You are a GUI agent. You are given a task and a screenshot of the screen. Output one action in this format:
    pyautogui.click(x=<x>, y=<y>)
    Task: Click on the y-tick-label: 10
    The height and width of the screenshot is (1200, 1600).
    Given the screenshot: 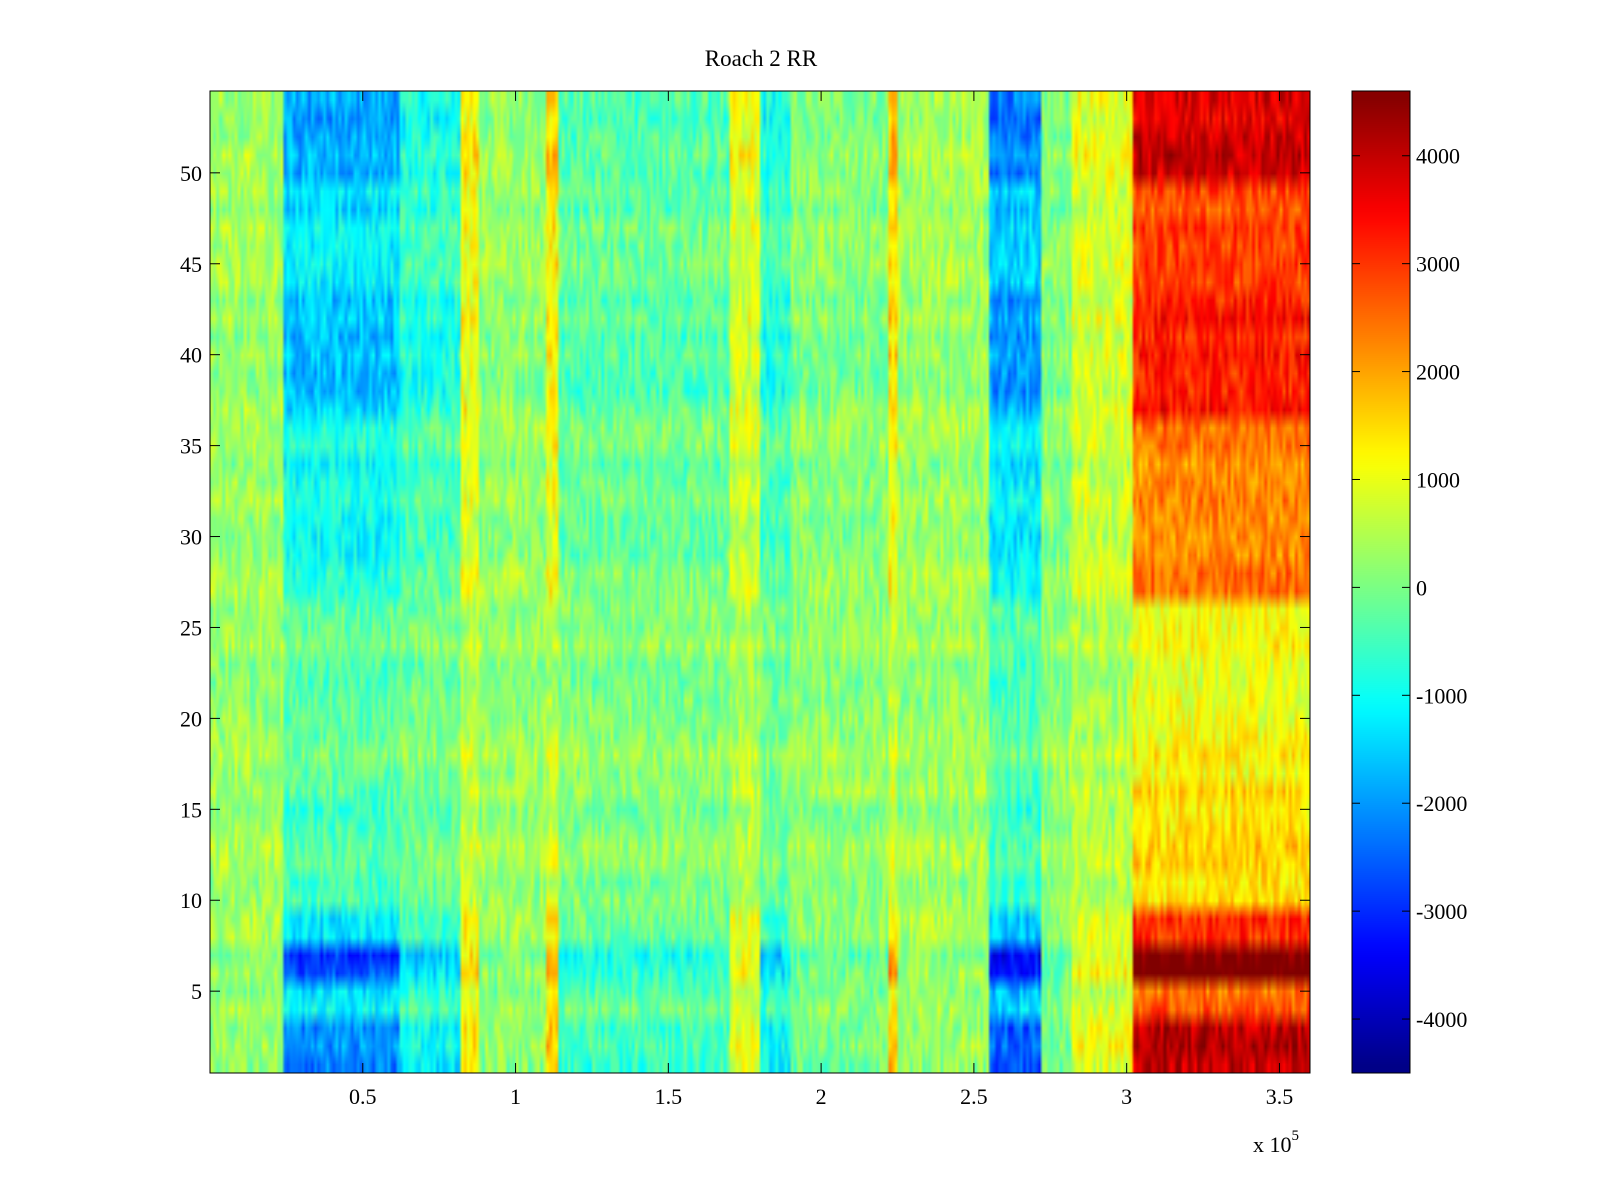 What is the action you would take?
    pyautogui.click(x=191, y=900)
    